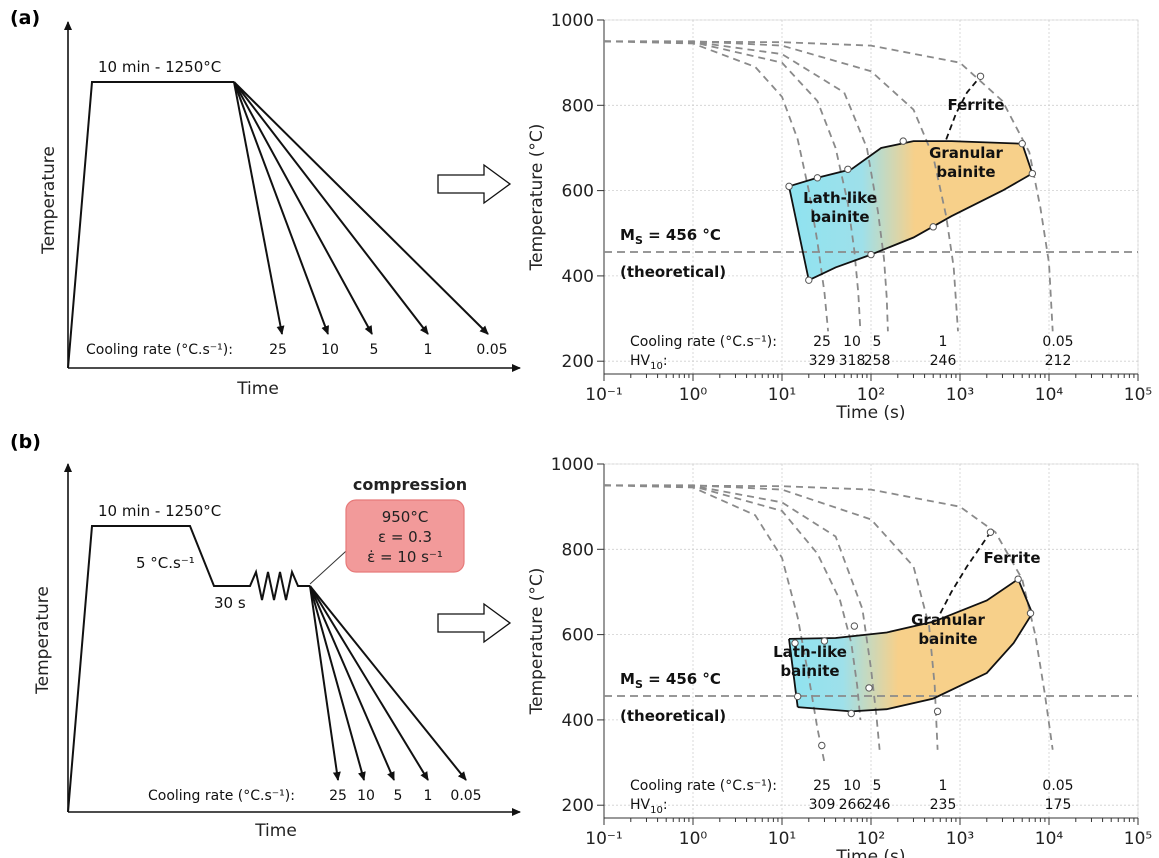 This screenshot has height=858, width=1159. Describe the element at coordinates (911, 211) in the screenshot. I see `bainite-region` at that location.